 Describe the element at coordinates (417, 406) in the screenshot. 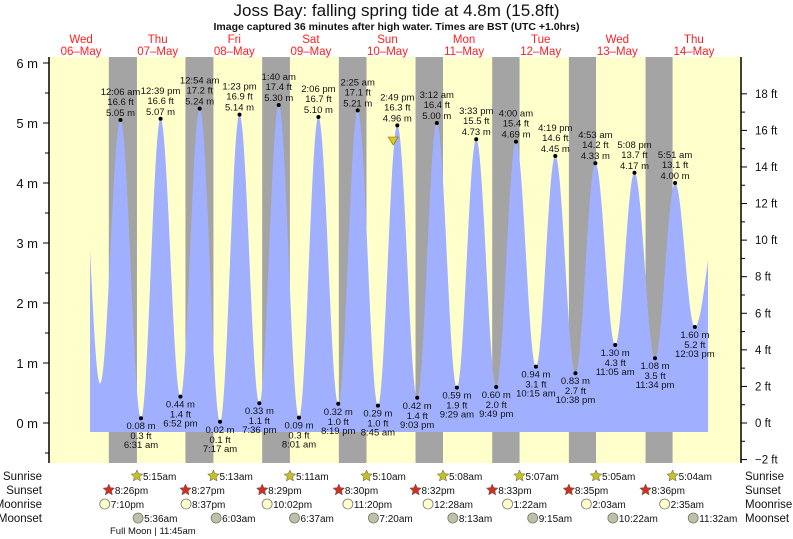

I see `tide-meters: 0.42 m` at that location.